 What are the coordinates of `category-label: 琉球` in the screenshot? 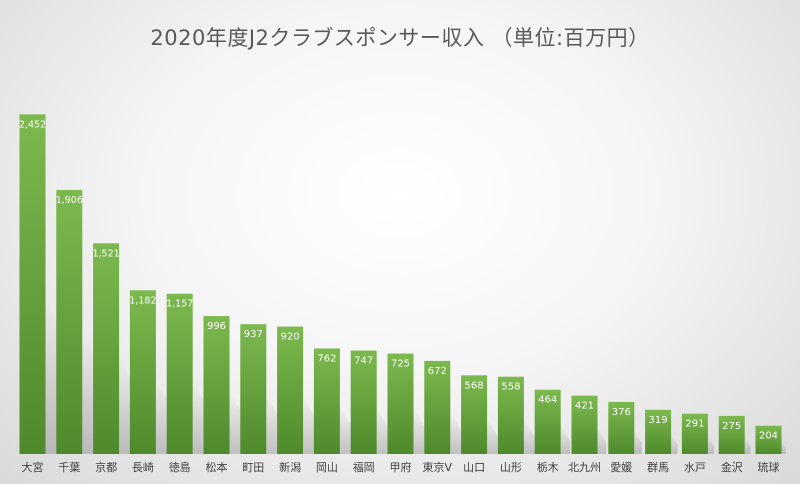 It's located at (769, 467).